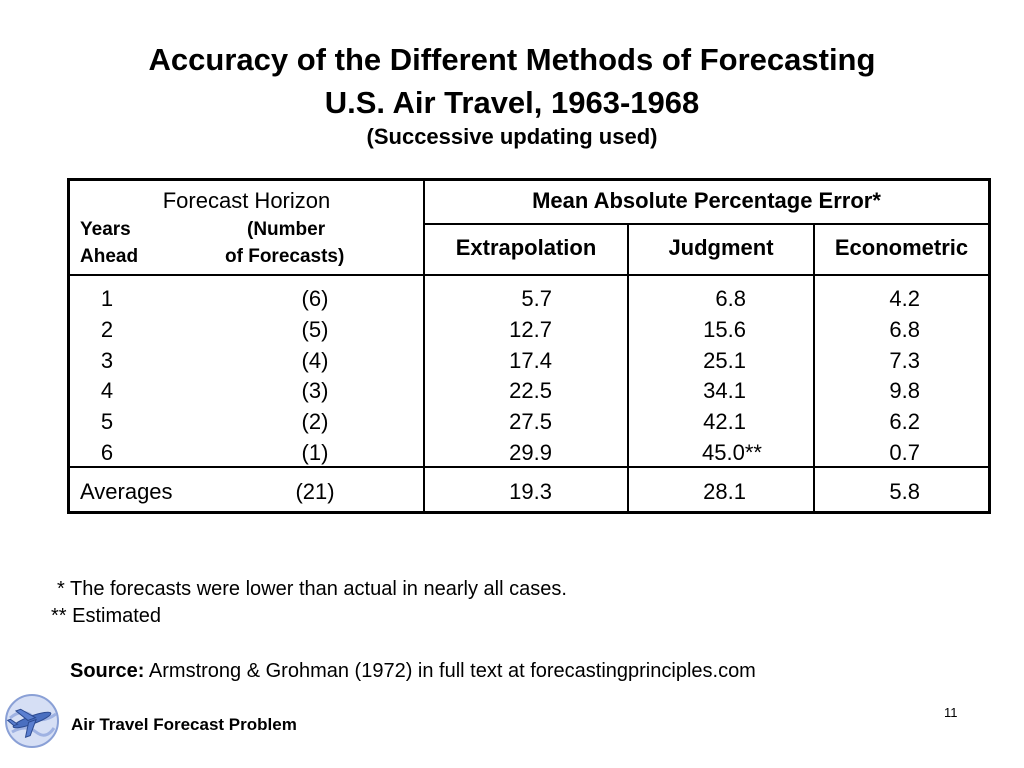 This screenshot has height=768, width=1024. What do you see at coordinates (126, 491) in the screenshot?
I see `averages-label: Averages` at bounding box center [126, 491].